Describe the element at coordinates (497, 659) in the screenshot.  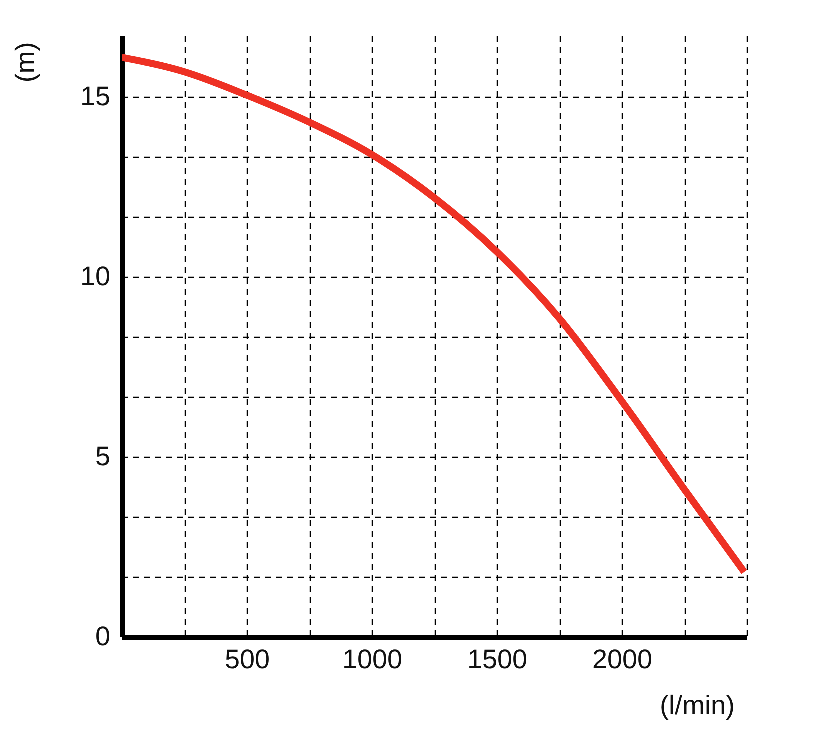
I see `x-tick-label: 1500` at that location.